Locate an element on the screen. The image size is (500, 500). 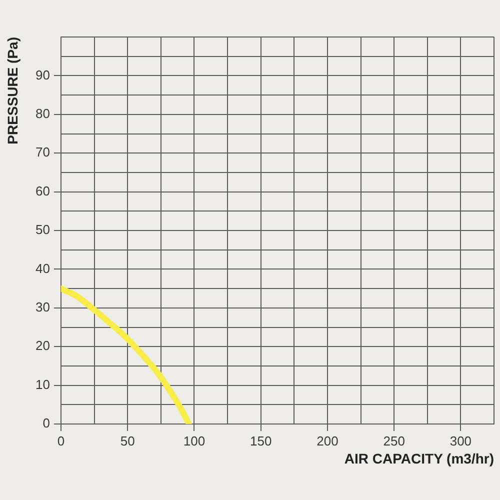
y-tick-label: 40 is located at coordinates (43, 268).